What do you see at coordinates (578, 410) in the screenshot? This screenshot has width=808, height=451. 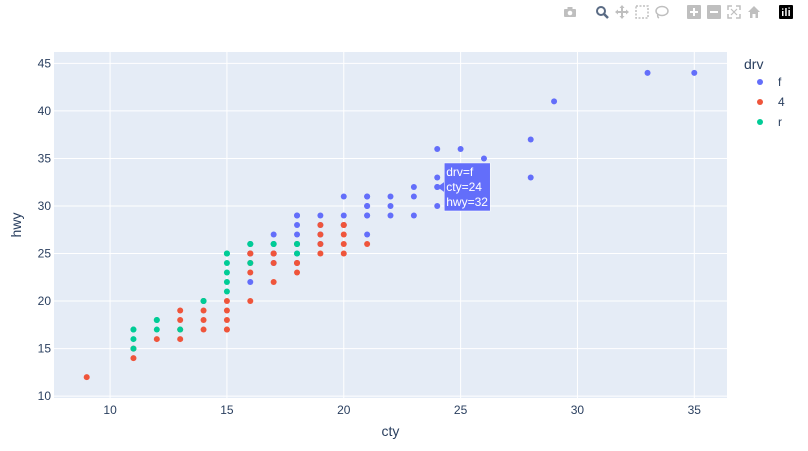 I see `x-tick-label: 30` at bounding box center [578, 410].